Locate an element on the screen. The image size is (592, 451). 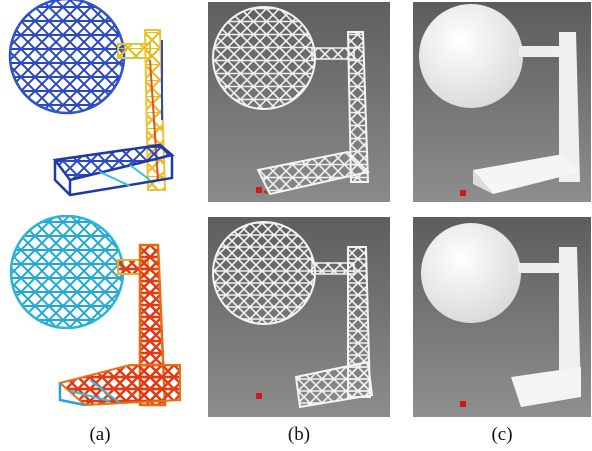
panel-b-bottom is located at coordinates (299, 317).